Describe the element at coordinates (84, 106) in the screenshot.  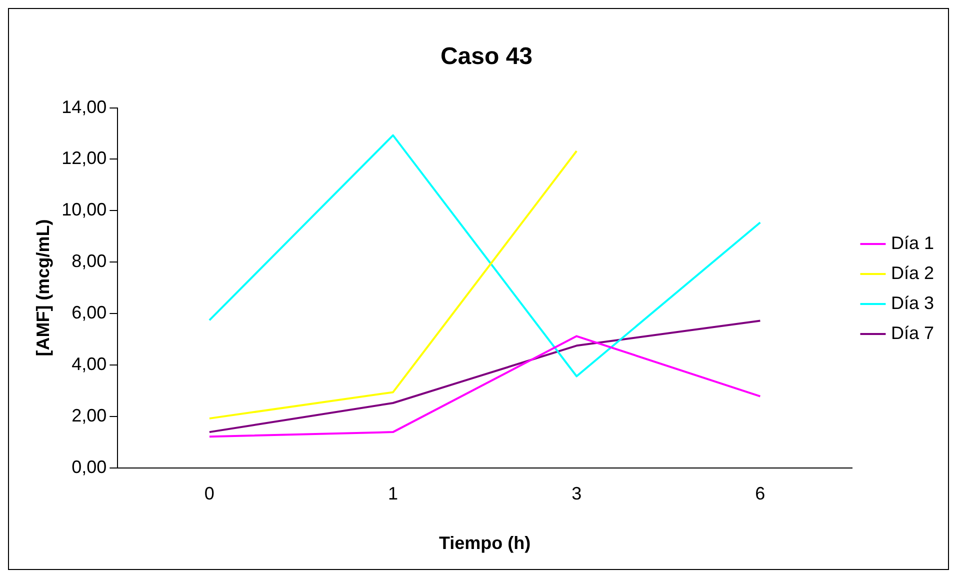
I see `y-tick-label: 14,00` at that location.